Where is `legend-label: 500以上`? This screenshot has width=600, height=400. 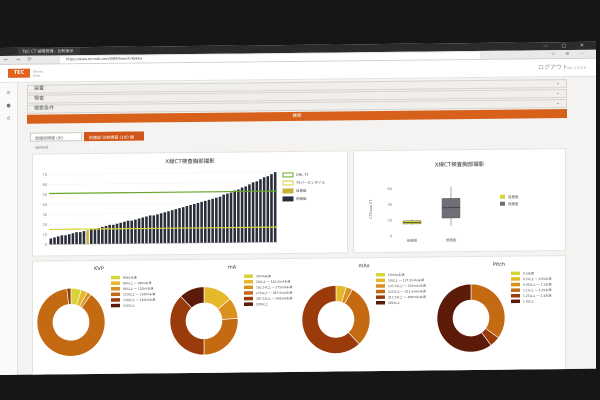
legend-label: 500以上 is located at coordinates (262, 303).